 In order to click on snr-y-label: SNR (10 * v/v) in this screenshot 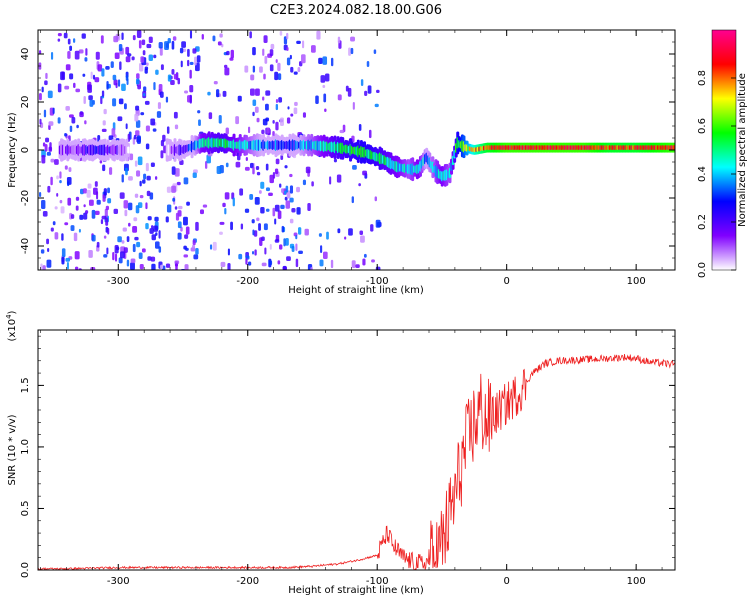, I will do `click(12, 449)`.